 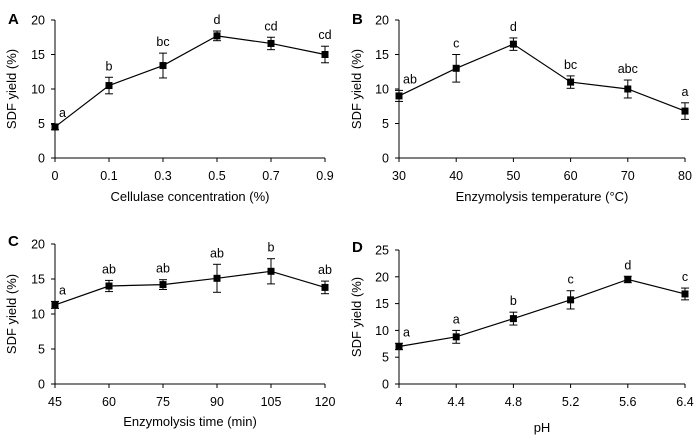 What do you see at coordinates (399, 402) in the screenshot?
I see `x-tick-label: 4` at bounding box center [399, 402].